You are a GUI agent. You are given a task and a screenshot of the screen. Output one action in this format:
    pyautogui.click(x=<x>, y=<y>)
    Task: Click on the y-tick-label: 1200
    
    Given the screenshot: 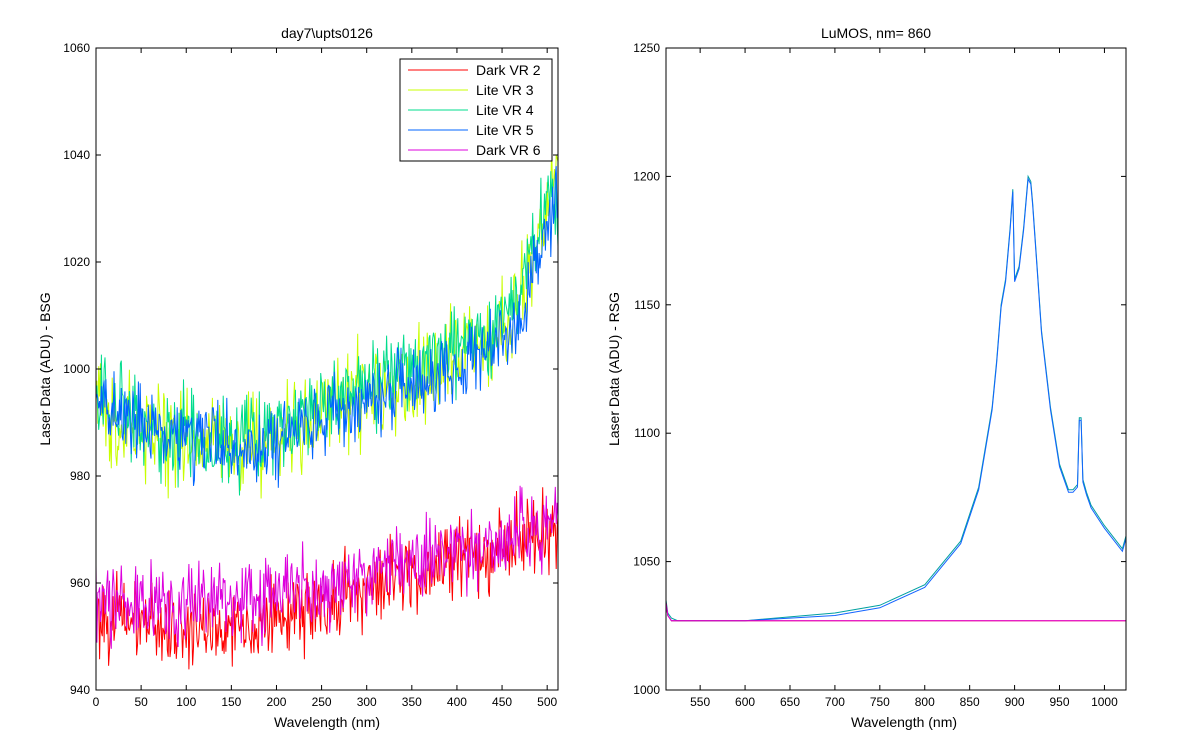 What is the action you would take?
    pyautogui.click(x=646, y=176)
    